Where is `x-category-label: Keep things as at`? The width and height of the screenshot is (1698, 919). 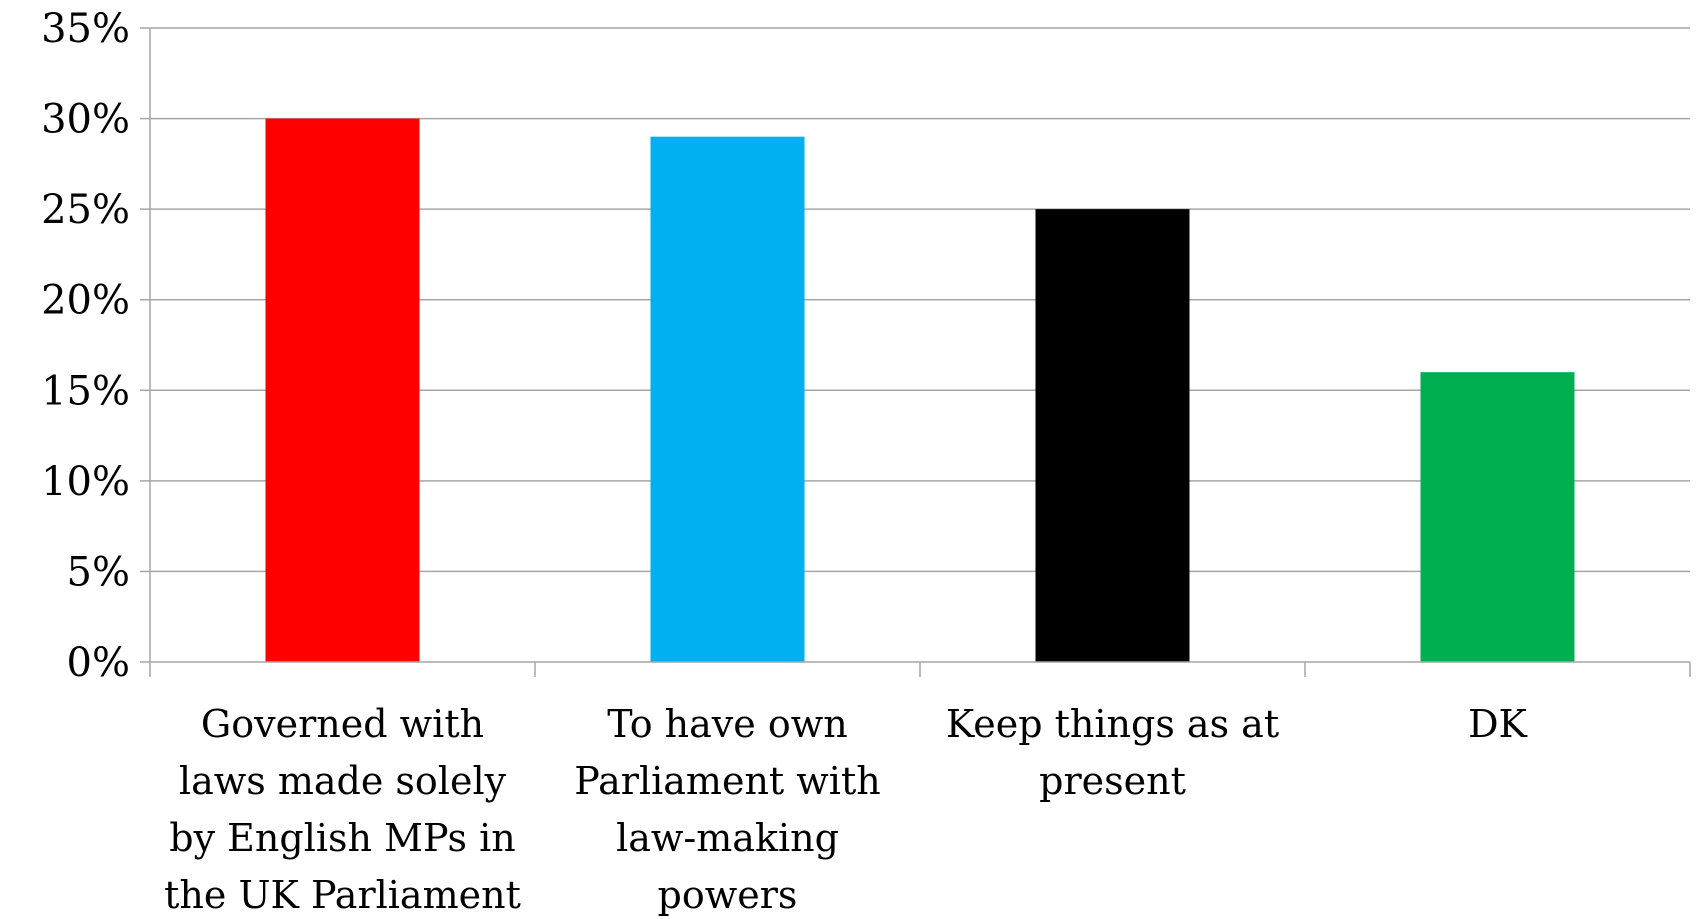
x-category-label: Keep things as at is located at coordinates (1112, 724).